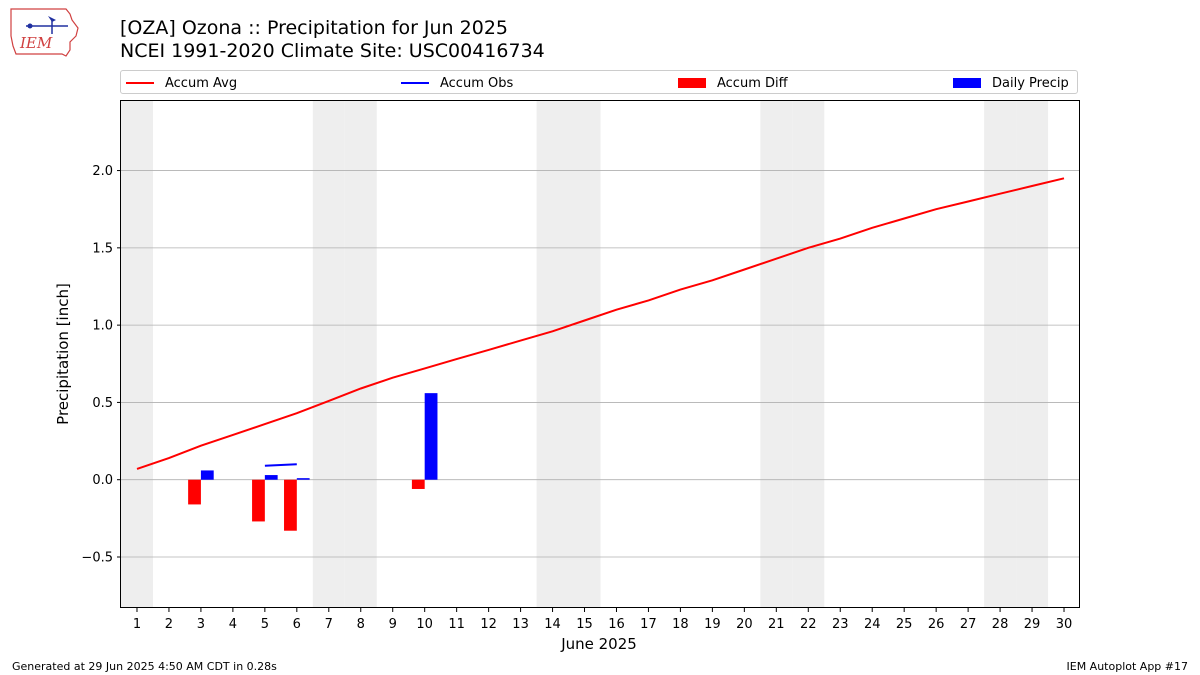  Describe the element at coordinates (744, 624) in the screenshot. I see `x-tick-label: 20` at that location.